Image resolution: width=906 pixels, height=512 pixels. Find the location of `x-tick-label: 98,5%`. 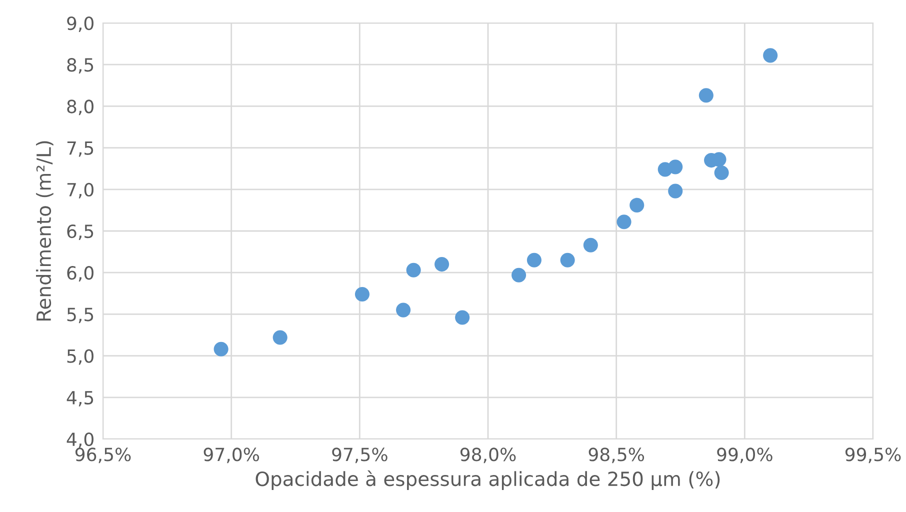

x-tick-label: 98,5% is located at coordinates (616, 456).